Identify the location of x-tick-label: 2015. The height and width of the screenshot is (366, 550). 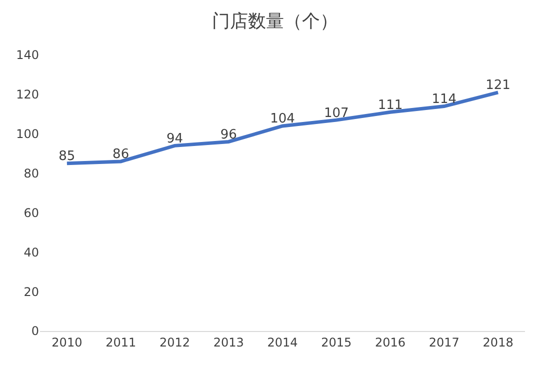
(336, 342).